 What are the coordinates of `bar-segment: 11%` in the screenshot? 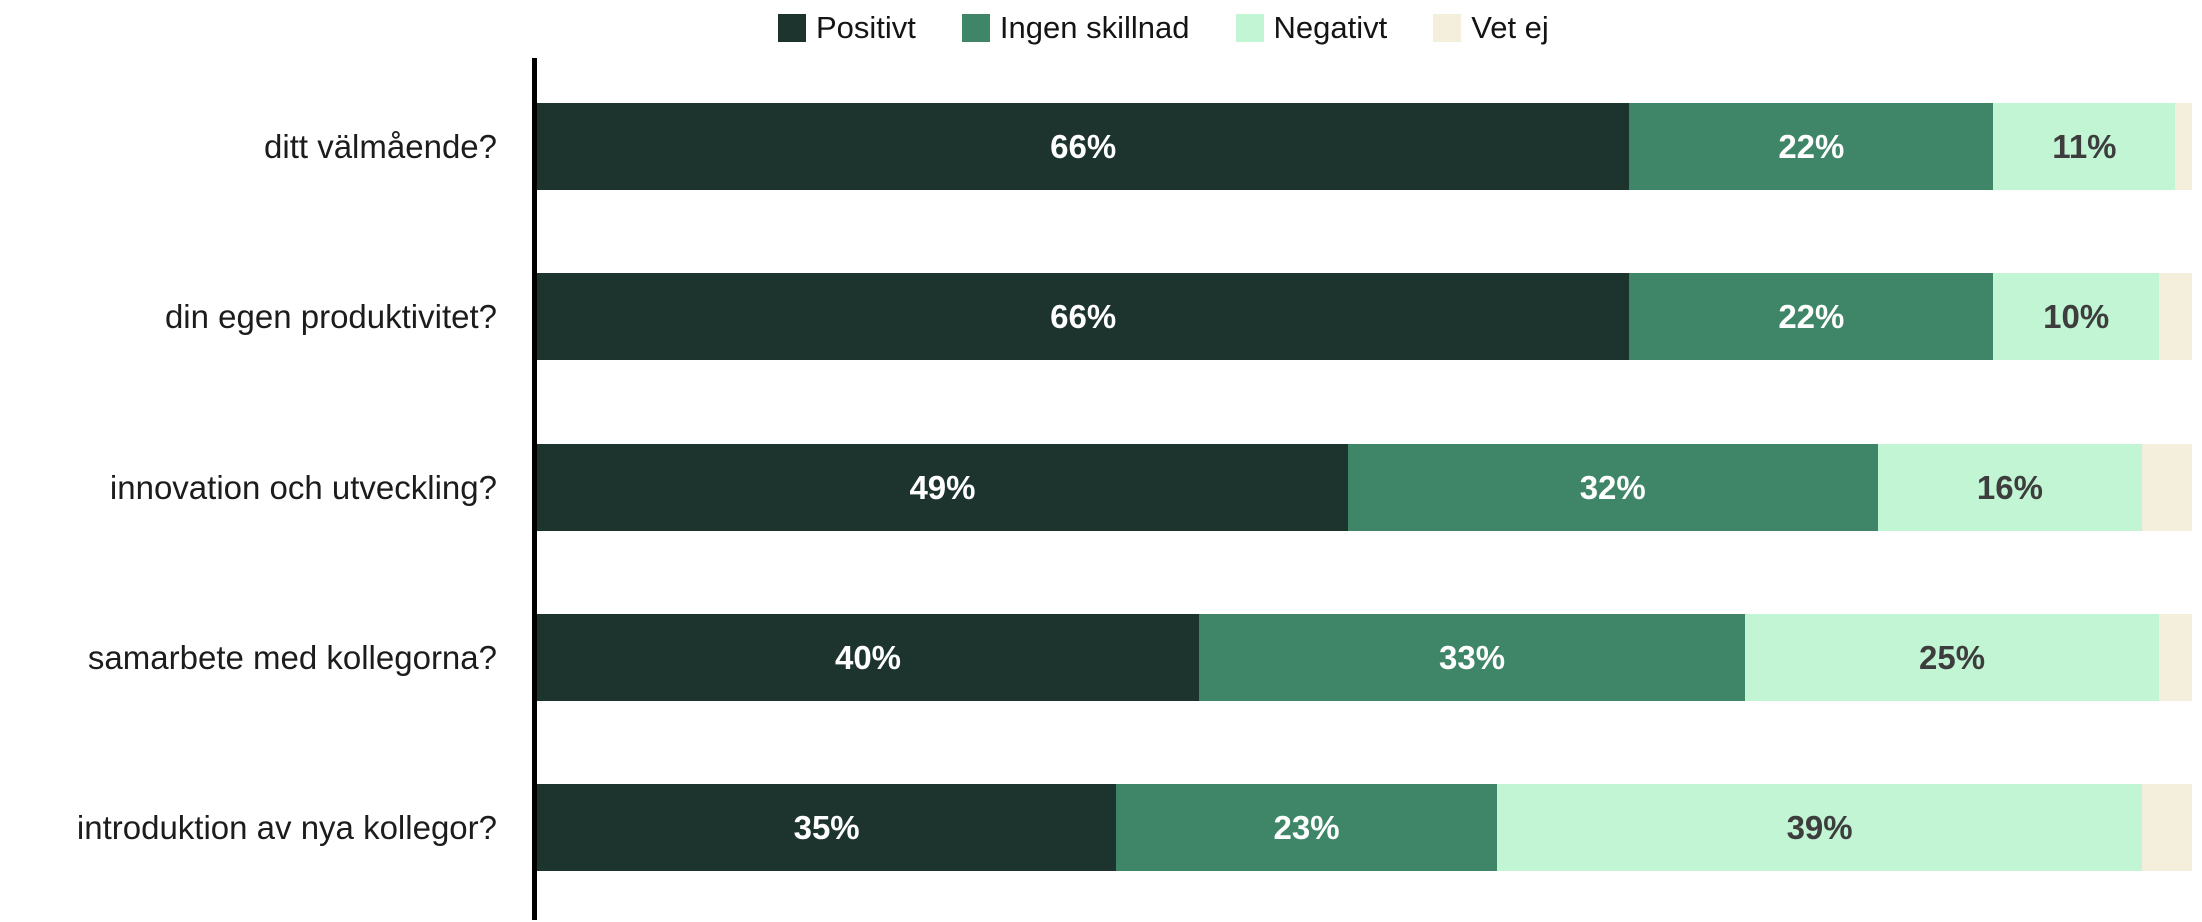 It's located at (2084, 146).